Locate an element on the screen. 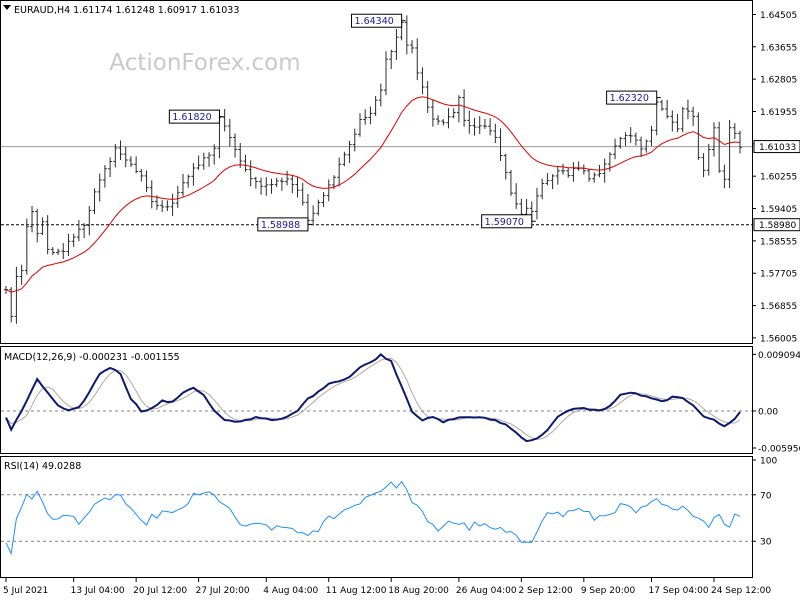  y-tick-label: 1.56855 is located at coordinates (778, 307).